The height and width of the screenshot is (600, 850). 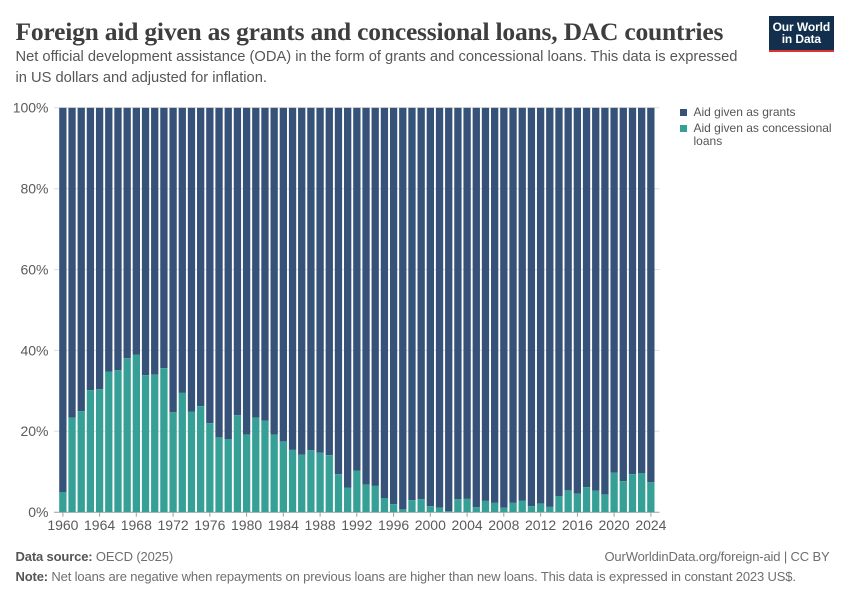 What do you see at coordinates (99, 525) in the screenshot?
I see `svg-text: 1964` at bounding box center [99, 525].